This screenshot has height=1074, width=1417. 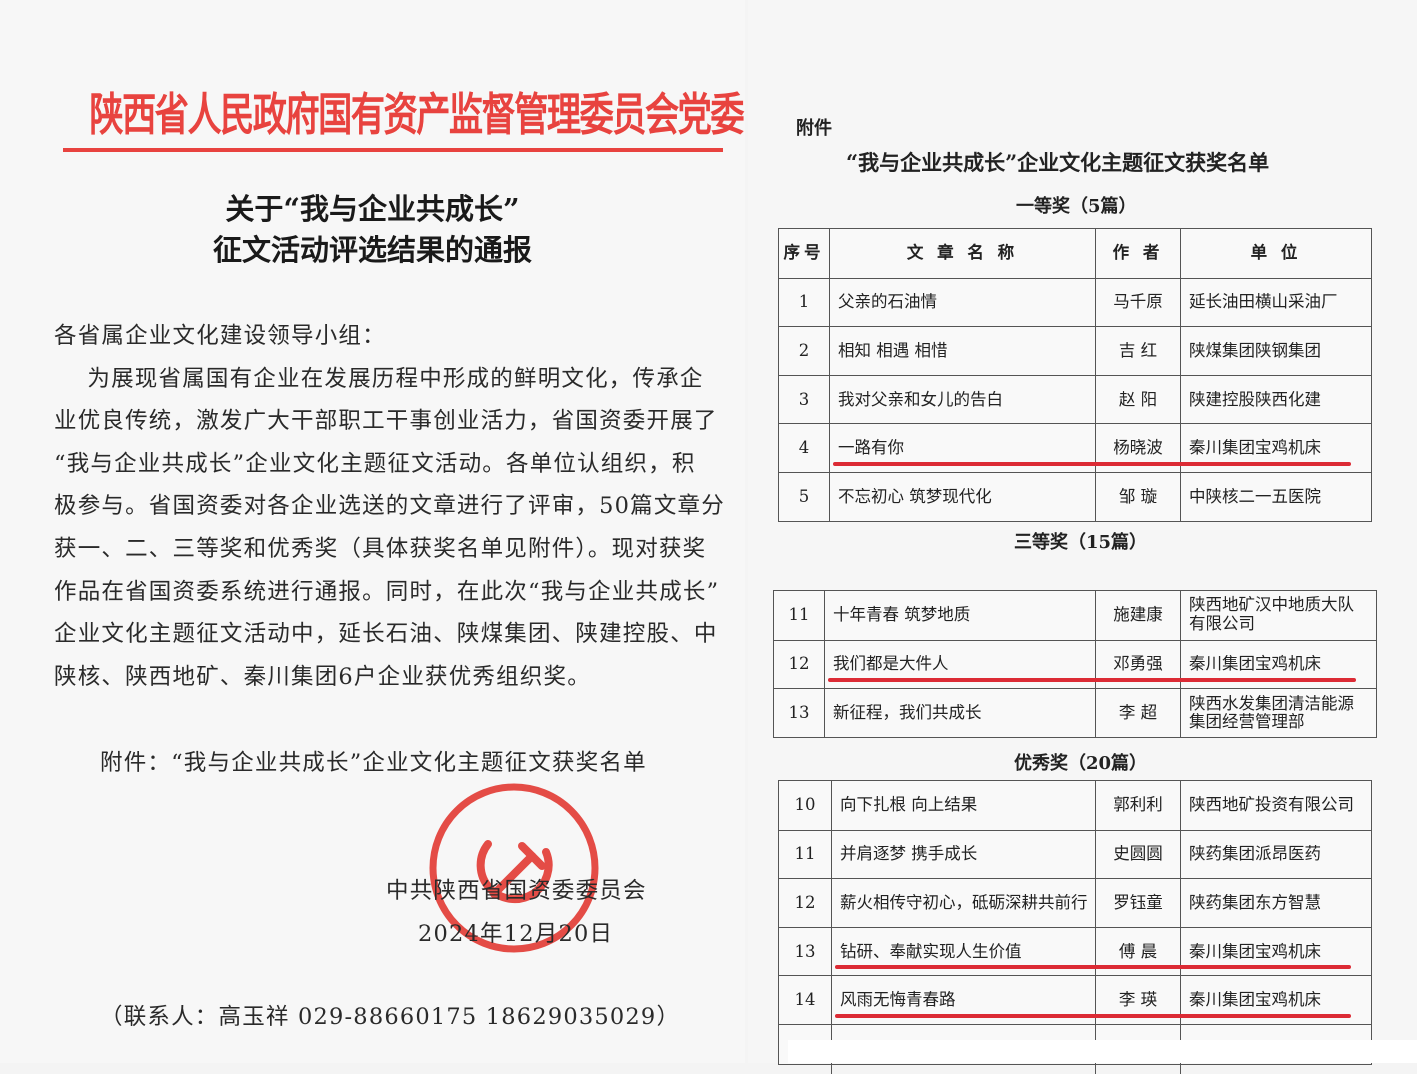 What do you see at coordinates (1137, 351) in the screenshot?
I see `cell-author: 吉 红` at bounding box center [1137, 351].